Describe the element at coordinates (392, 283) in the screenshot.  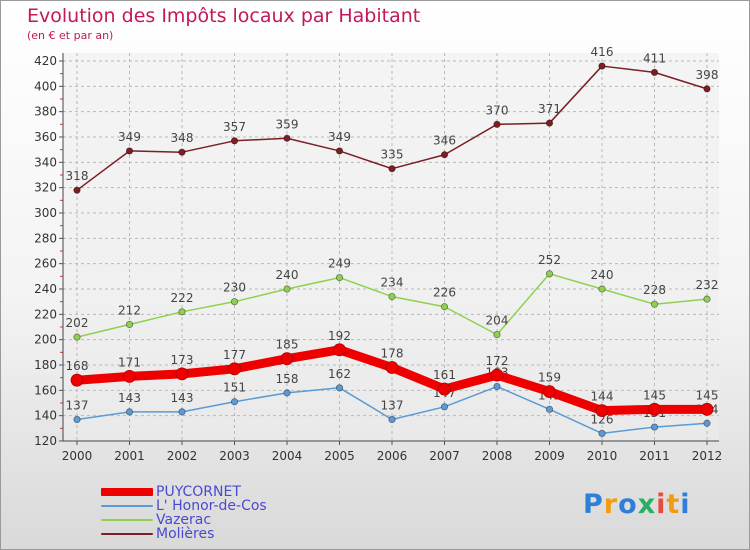
I see `data-label: 234` at that location.